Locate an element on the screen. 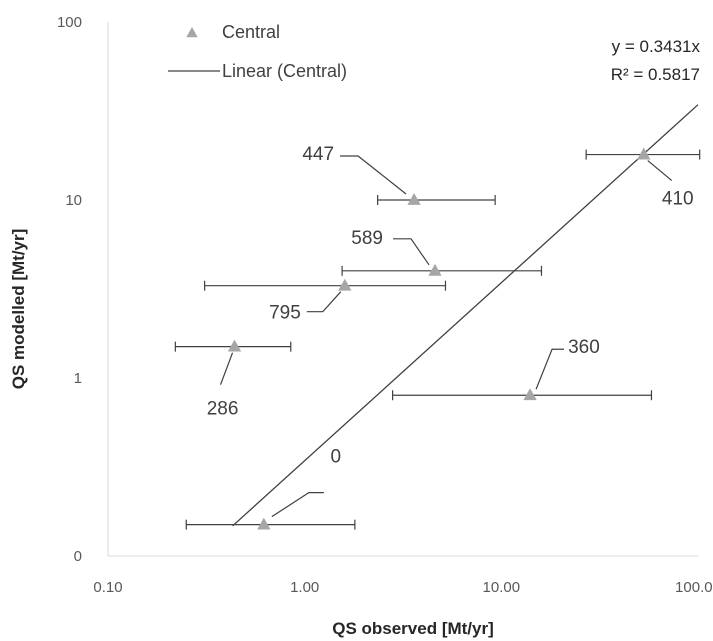 This screenshot has height=641, width=713. y-tick-label: 0 is located at coordinates (78, 556).